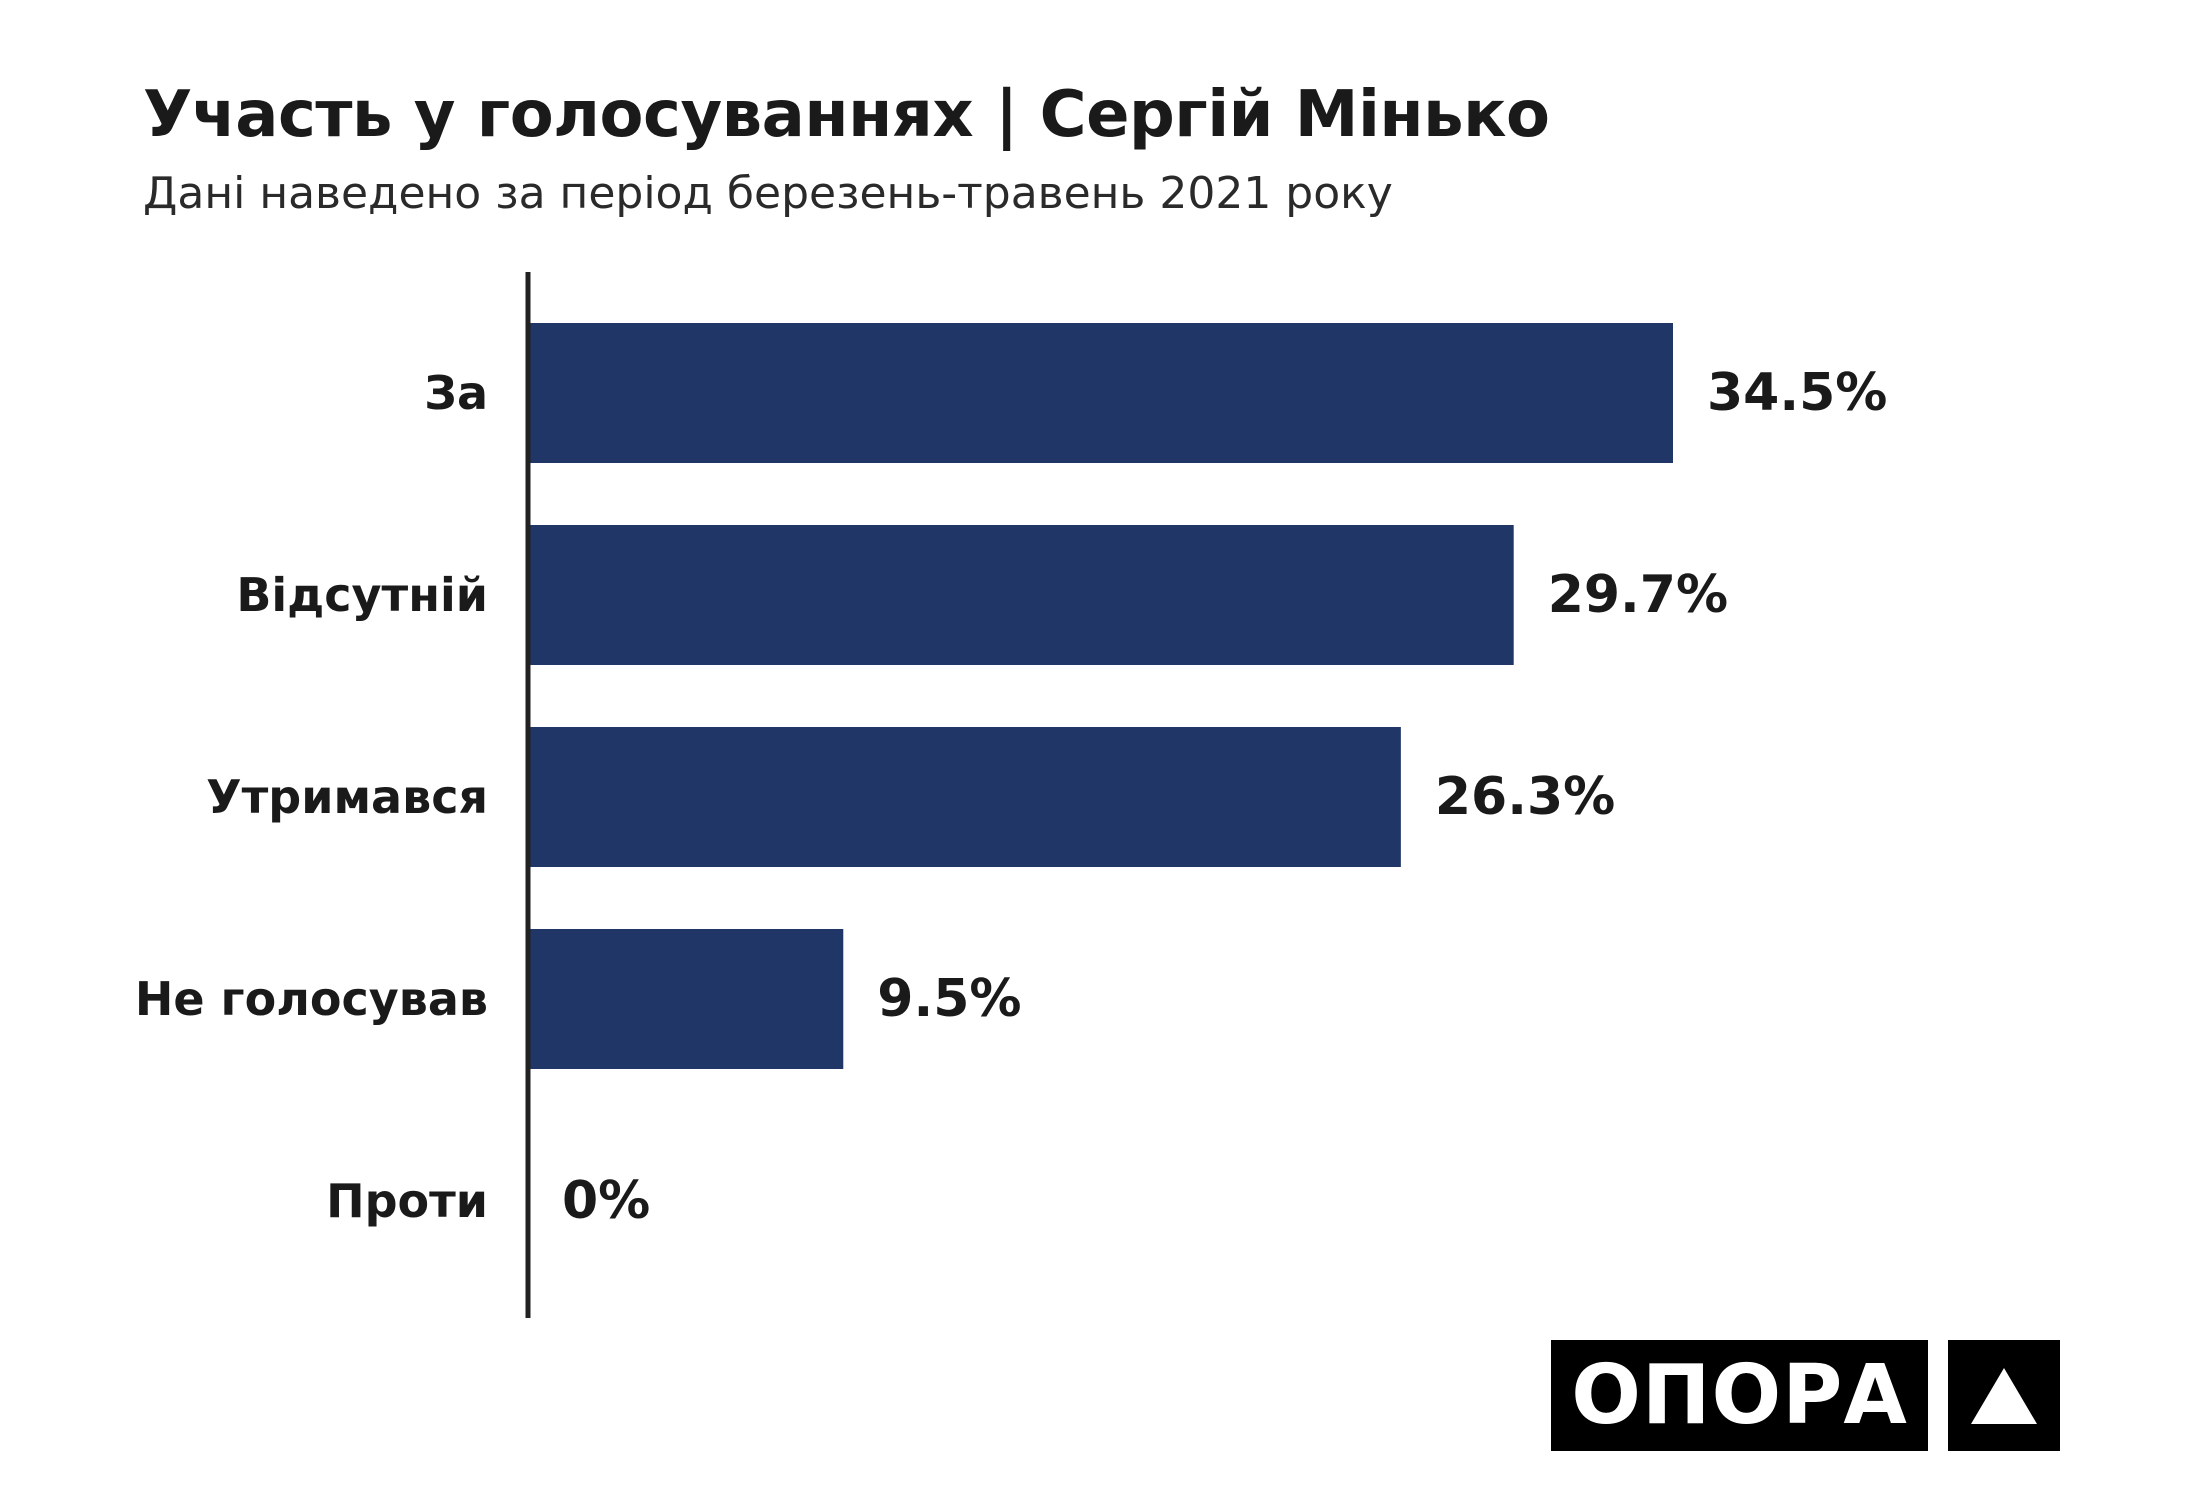 This screenshot has height=1500, width=2200. I want to click on category-label: За, so click(456, 393).